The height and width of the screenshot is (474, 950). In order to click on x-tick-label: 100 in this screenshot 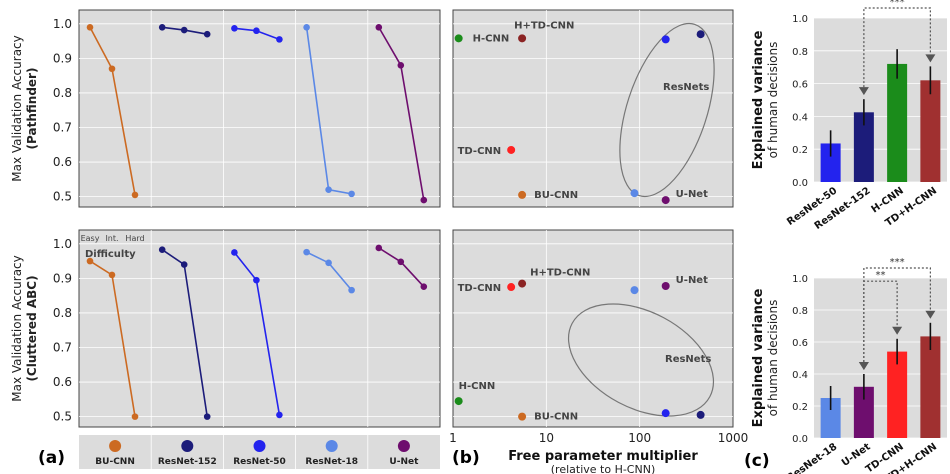, I will do `click(639, 438)`.